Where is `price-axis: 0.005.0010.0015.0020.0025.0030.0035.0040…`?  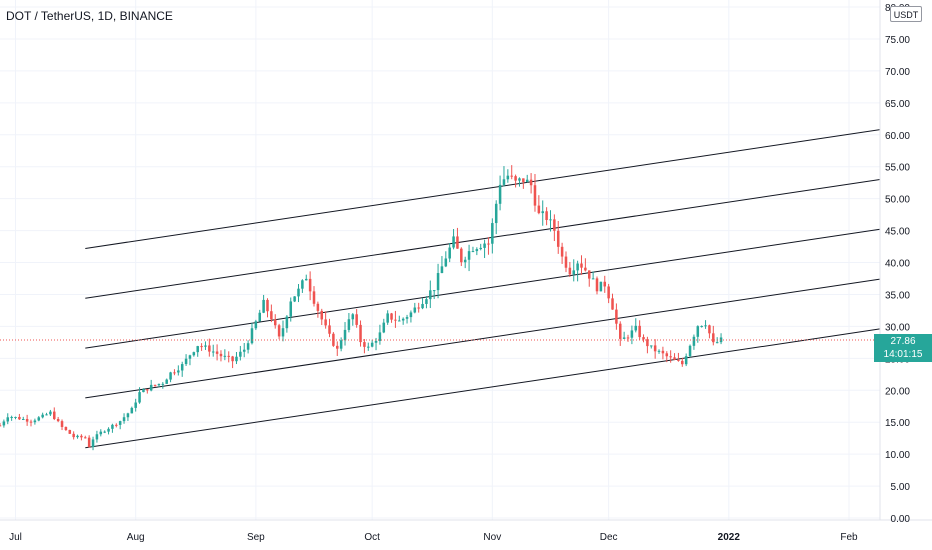
price-axis: 0.005.0010.0015.0020.0025.0030.0035.0040… is located at coordinates (897, 264).